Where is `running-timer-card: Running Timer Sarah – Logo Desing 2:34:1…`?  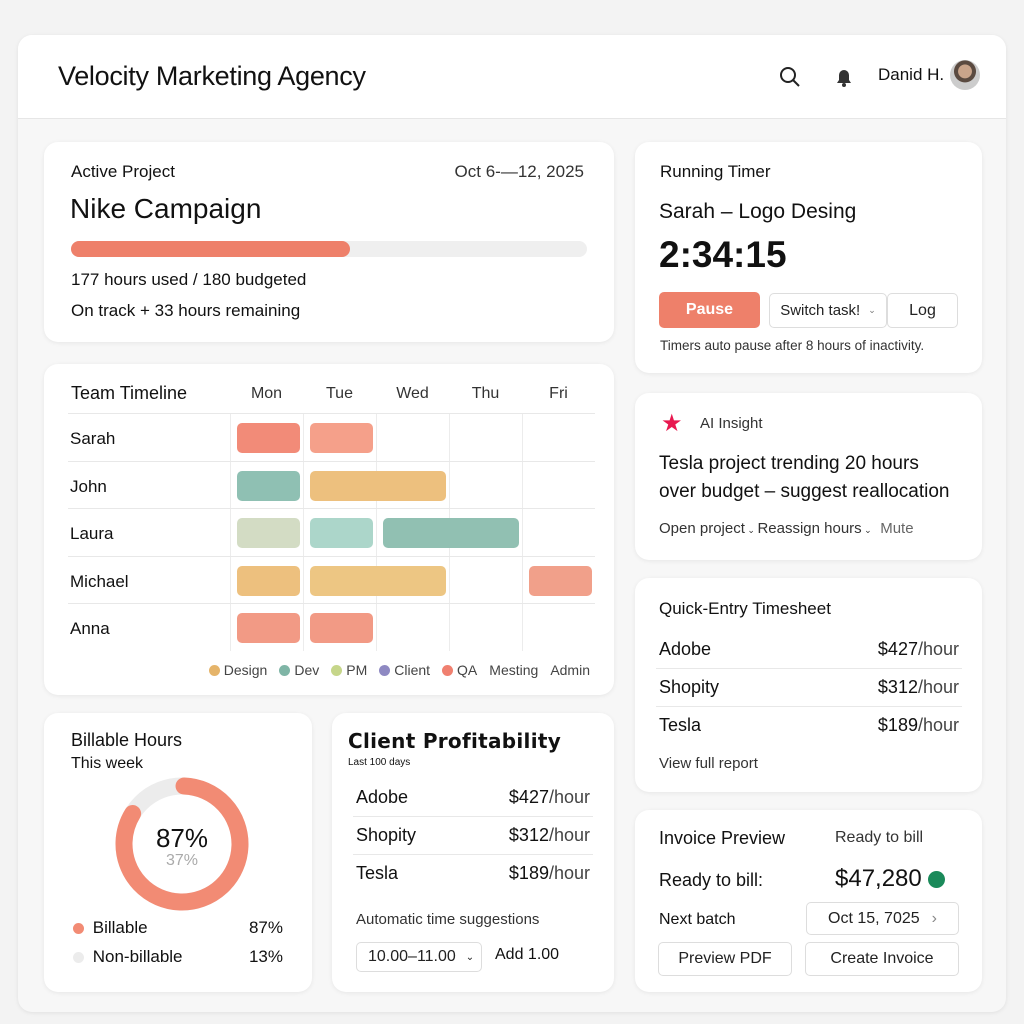 running-timer-card: Running Timer Sarah – Logo Desing 2:34:1… is located at coordinates (808, 257).